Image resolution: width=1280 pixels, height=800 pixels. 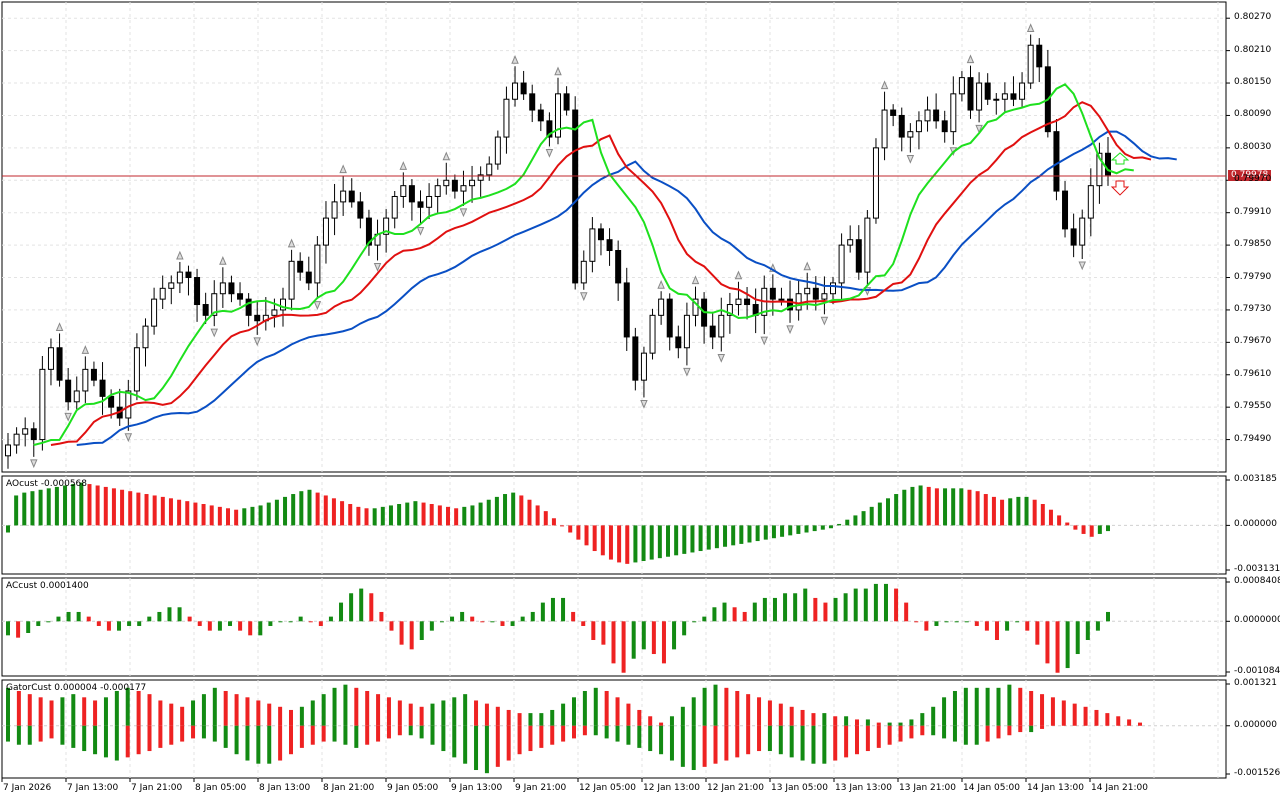 I want to click on ac-tick-label: 0.0000000, so click(x=1257, y=620).